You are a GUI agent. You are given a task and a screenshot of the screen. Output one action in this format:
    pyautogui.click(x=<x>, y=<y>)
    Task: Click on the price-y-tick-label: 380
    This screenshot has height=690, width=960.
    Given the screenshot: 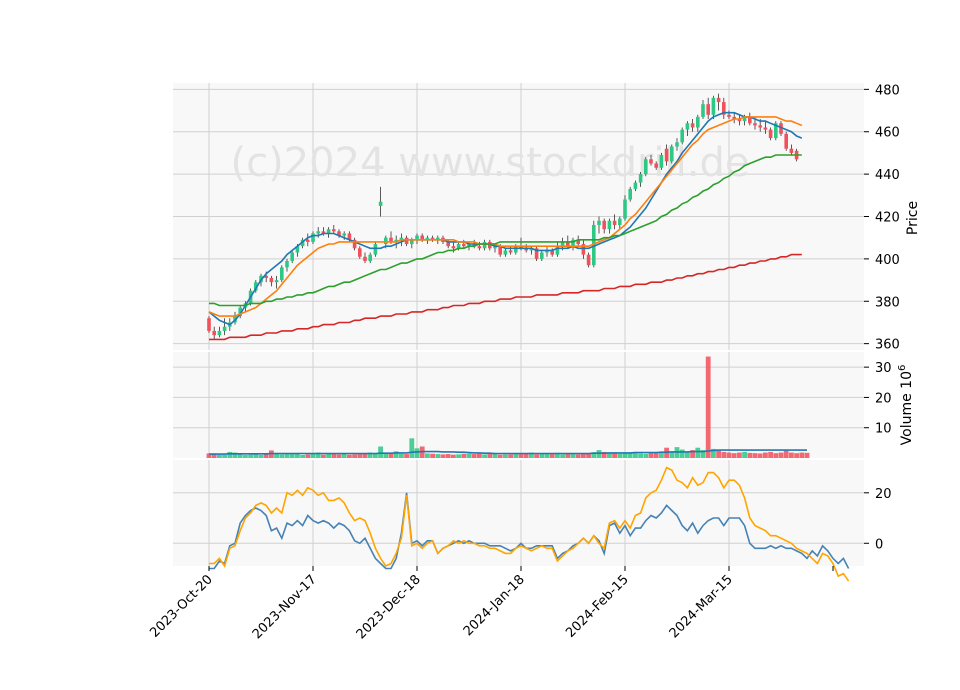 What is the action you would take?
    pyautogui.click(x=887, y=302)
    